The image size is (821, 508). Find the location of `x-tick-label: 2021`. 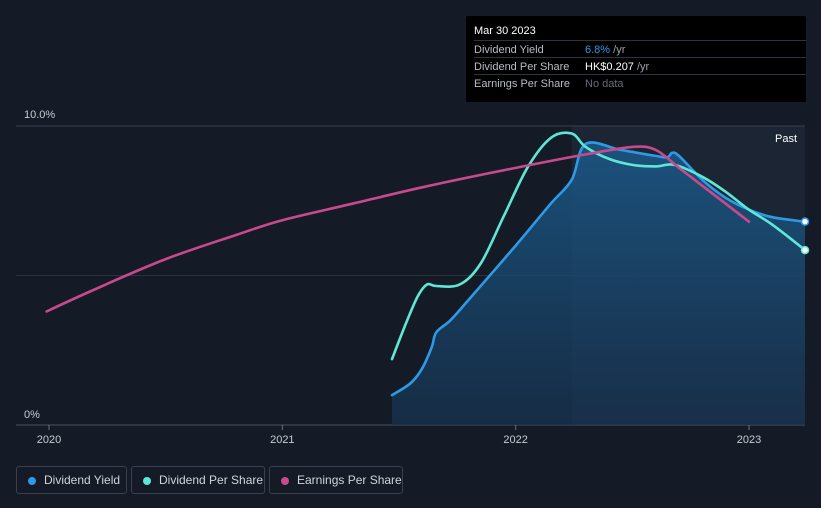

x-tick-label: 2021 is located at coordinates (282, 440).